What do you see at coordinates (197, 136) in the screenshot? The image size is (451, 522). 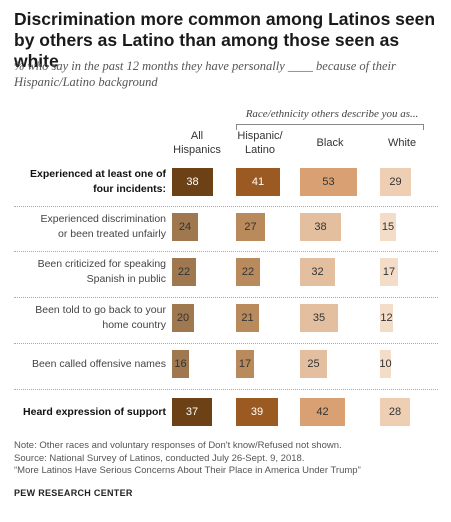 I see `column-header-line: All` at bounding box center [197, 136].